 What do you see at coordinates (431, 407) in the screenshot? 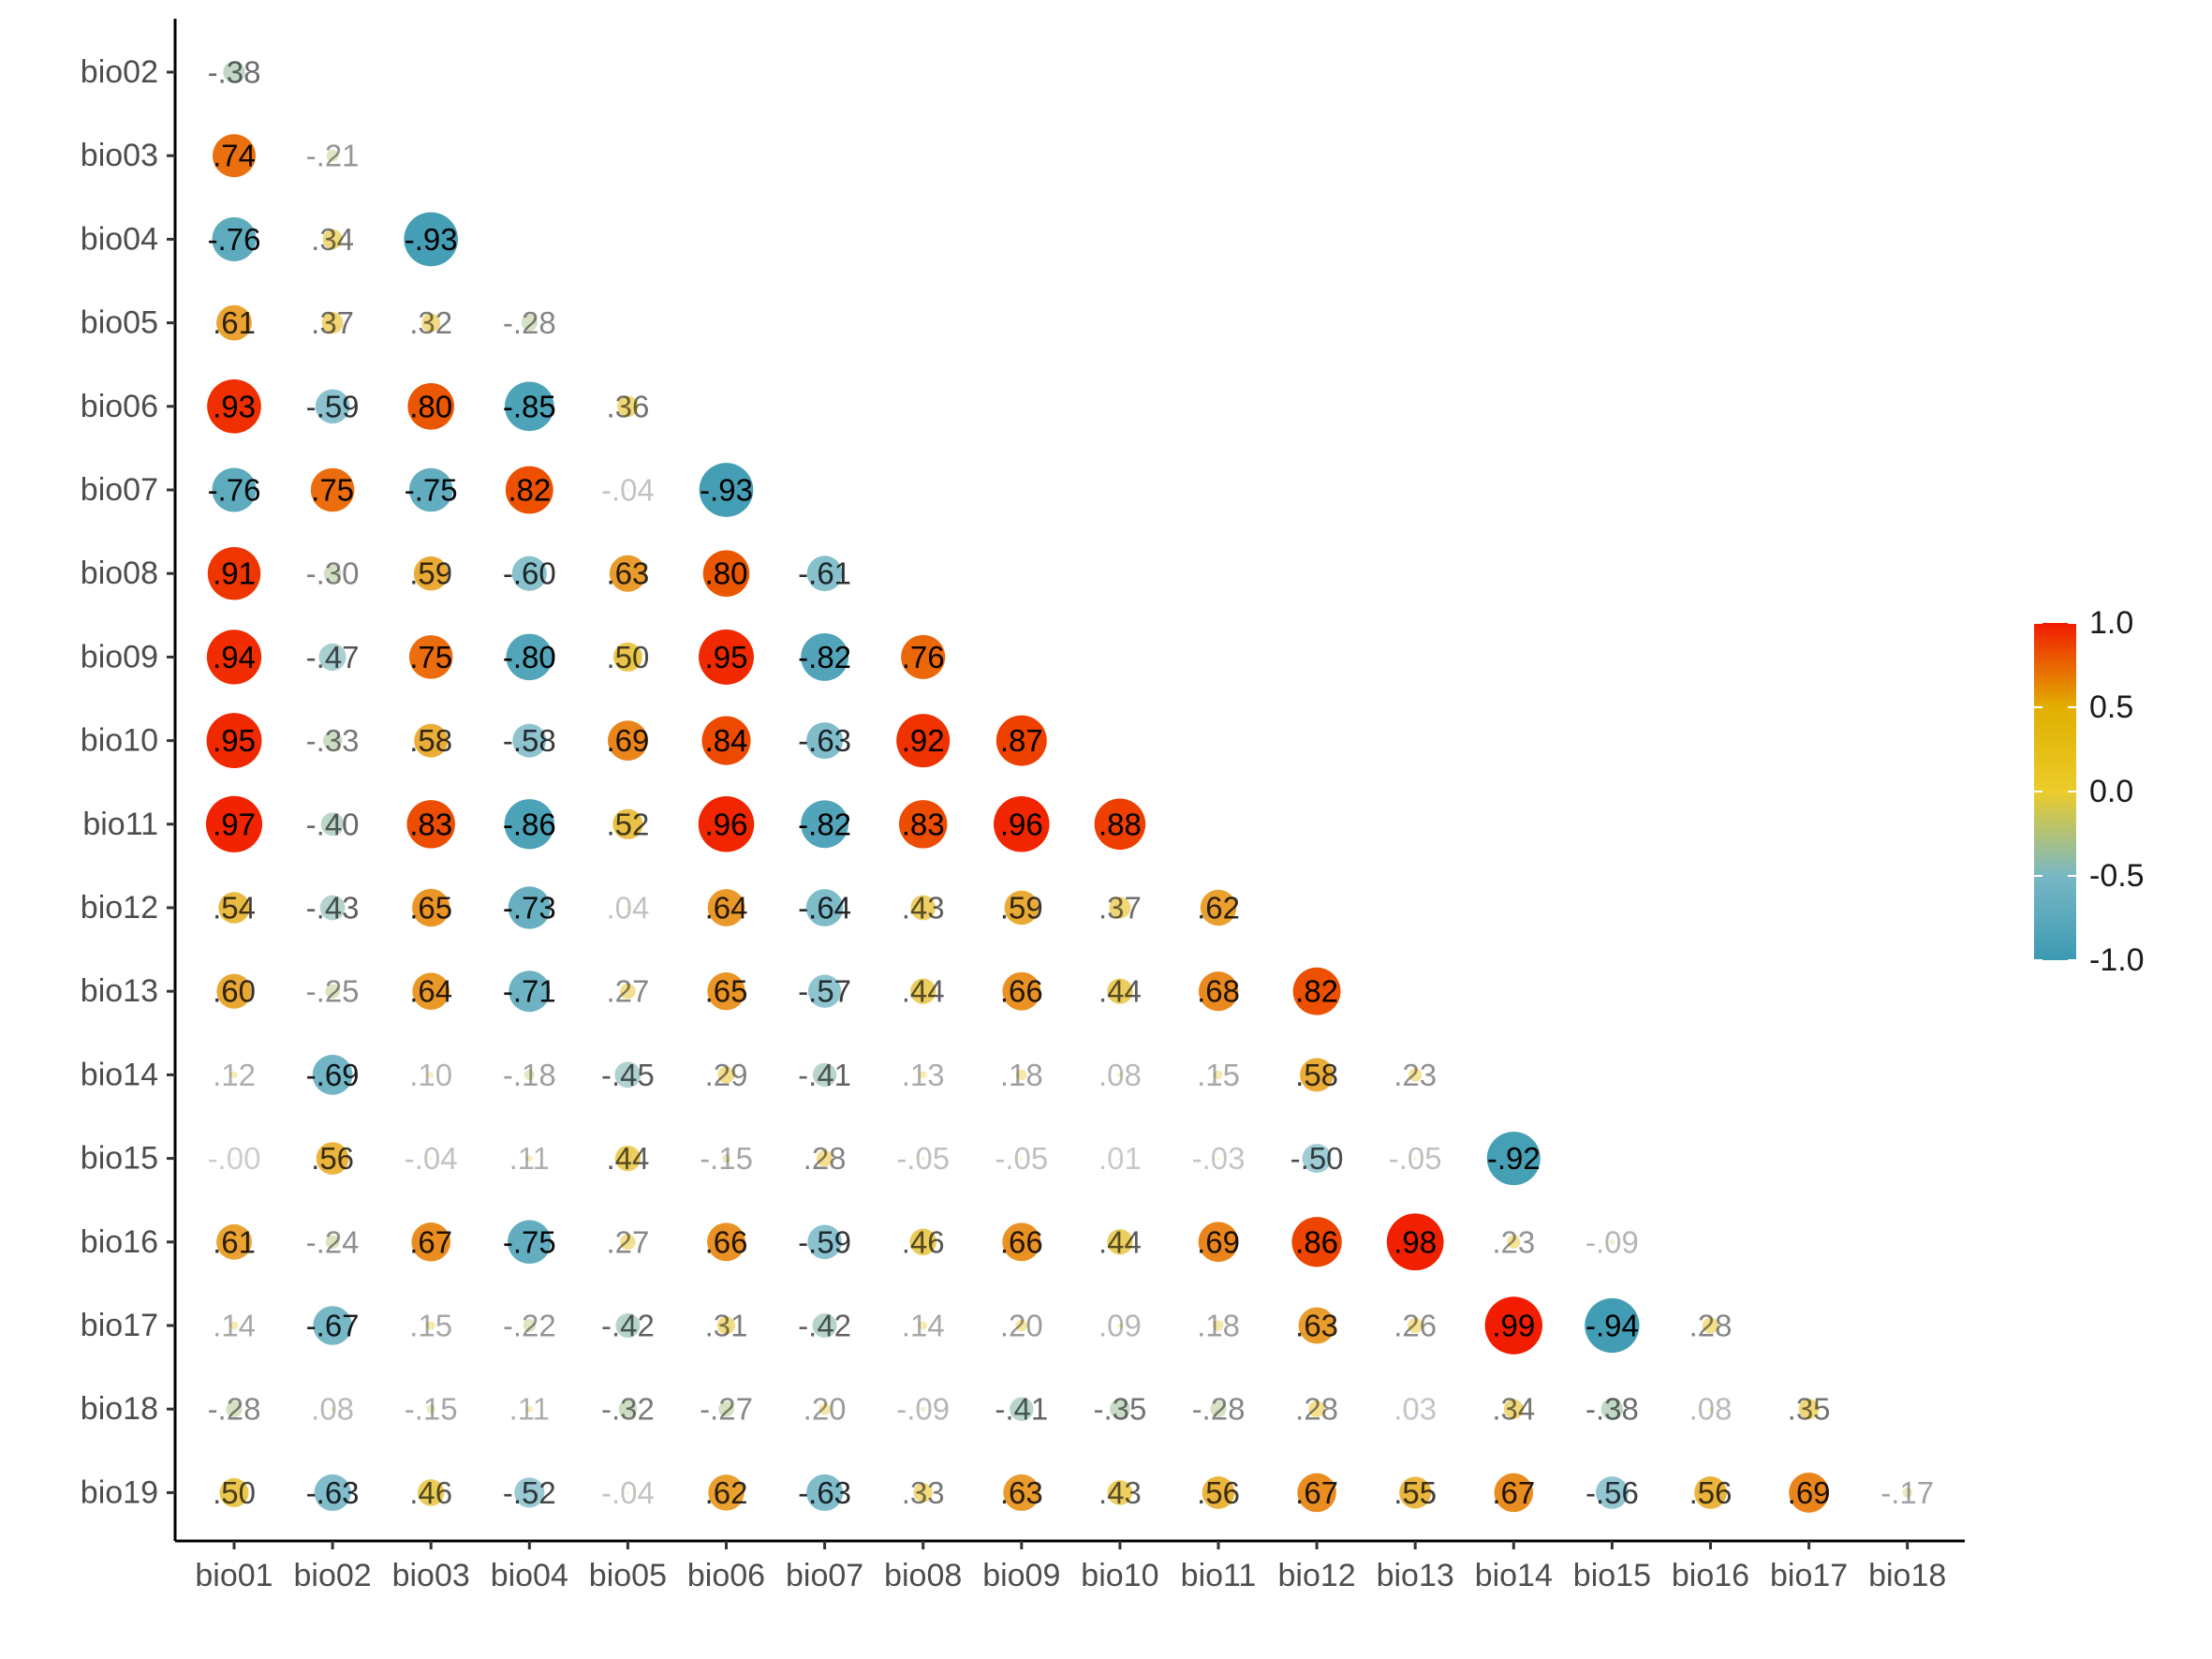
I see `corr-circle-bio06-bio03` at bounding box center [431, 407].